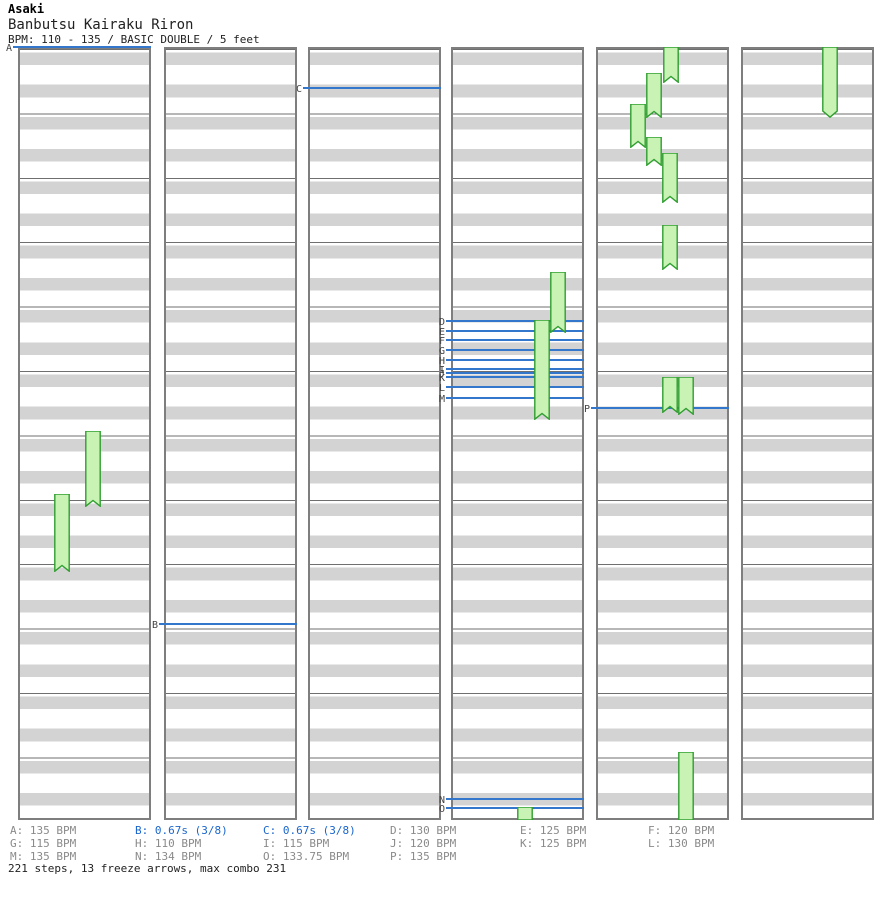 The height and width of the screenshot is (900, 896). Describe the element at coordinates (296, 843) in the screenshot. I see `legend-entry-I: I: 115 BPM` at that location.